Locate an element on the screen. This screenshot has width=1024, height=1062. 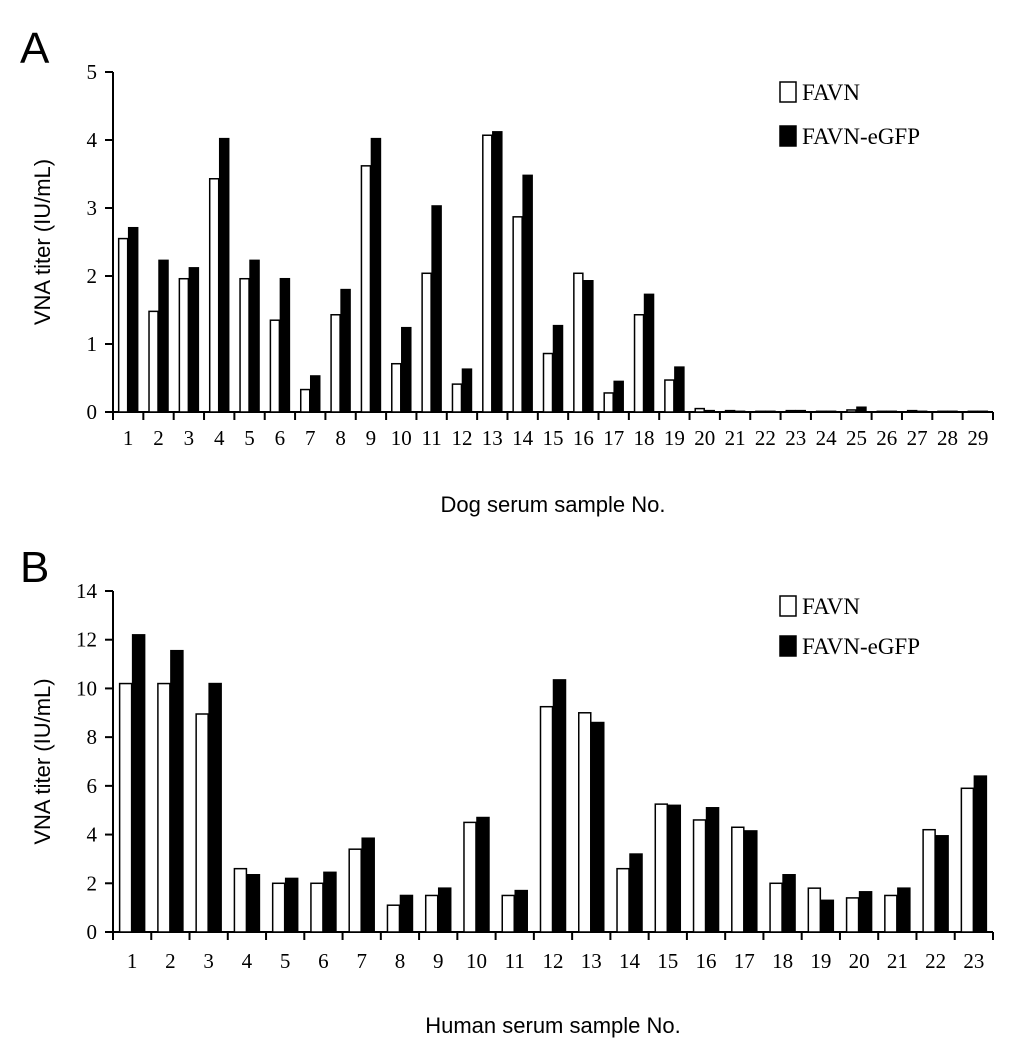
panel-a-legend-label-favn-egfp: FAVN-eGFP is located at coordinates (861, 136).